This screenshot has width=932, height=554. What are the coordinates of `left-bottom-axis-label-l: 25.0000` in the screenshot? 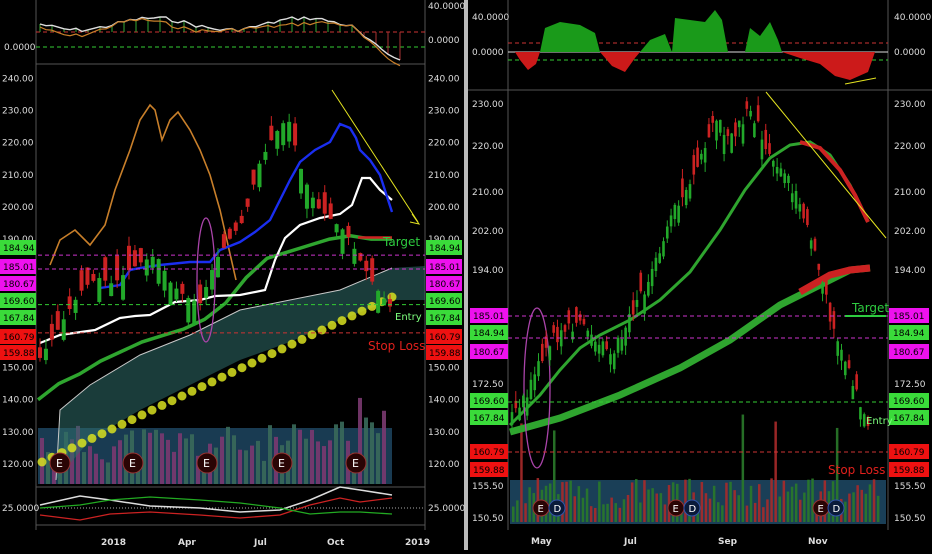 It's located at (20, 509).